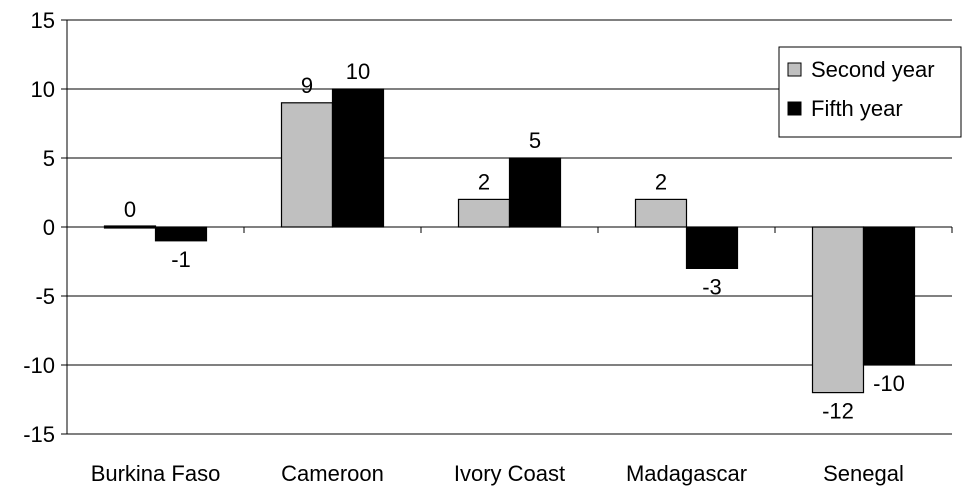  What do you see at coordinates (43, 89) in the screenshot?
I see `y-tick-label: 10` at bounding box center [43, 89].